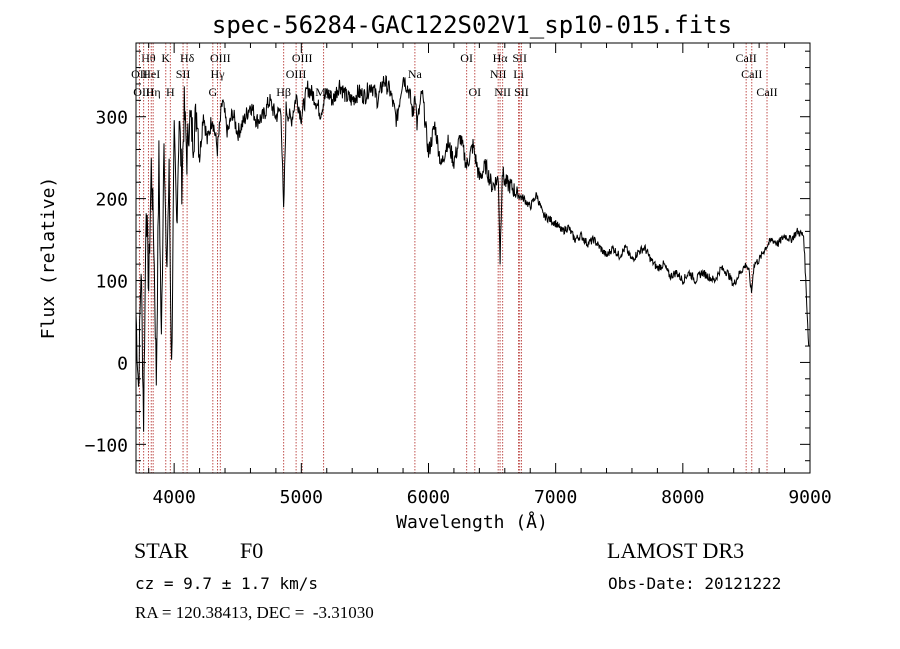 The image size is (900, 649). What do you see at coordinates (428, 497) in the screenshot?
I see `x-tick-label: 6000` at bounding box center [428, 497].